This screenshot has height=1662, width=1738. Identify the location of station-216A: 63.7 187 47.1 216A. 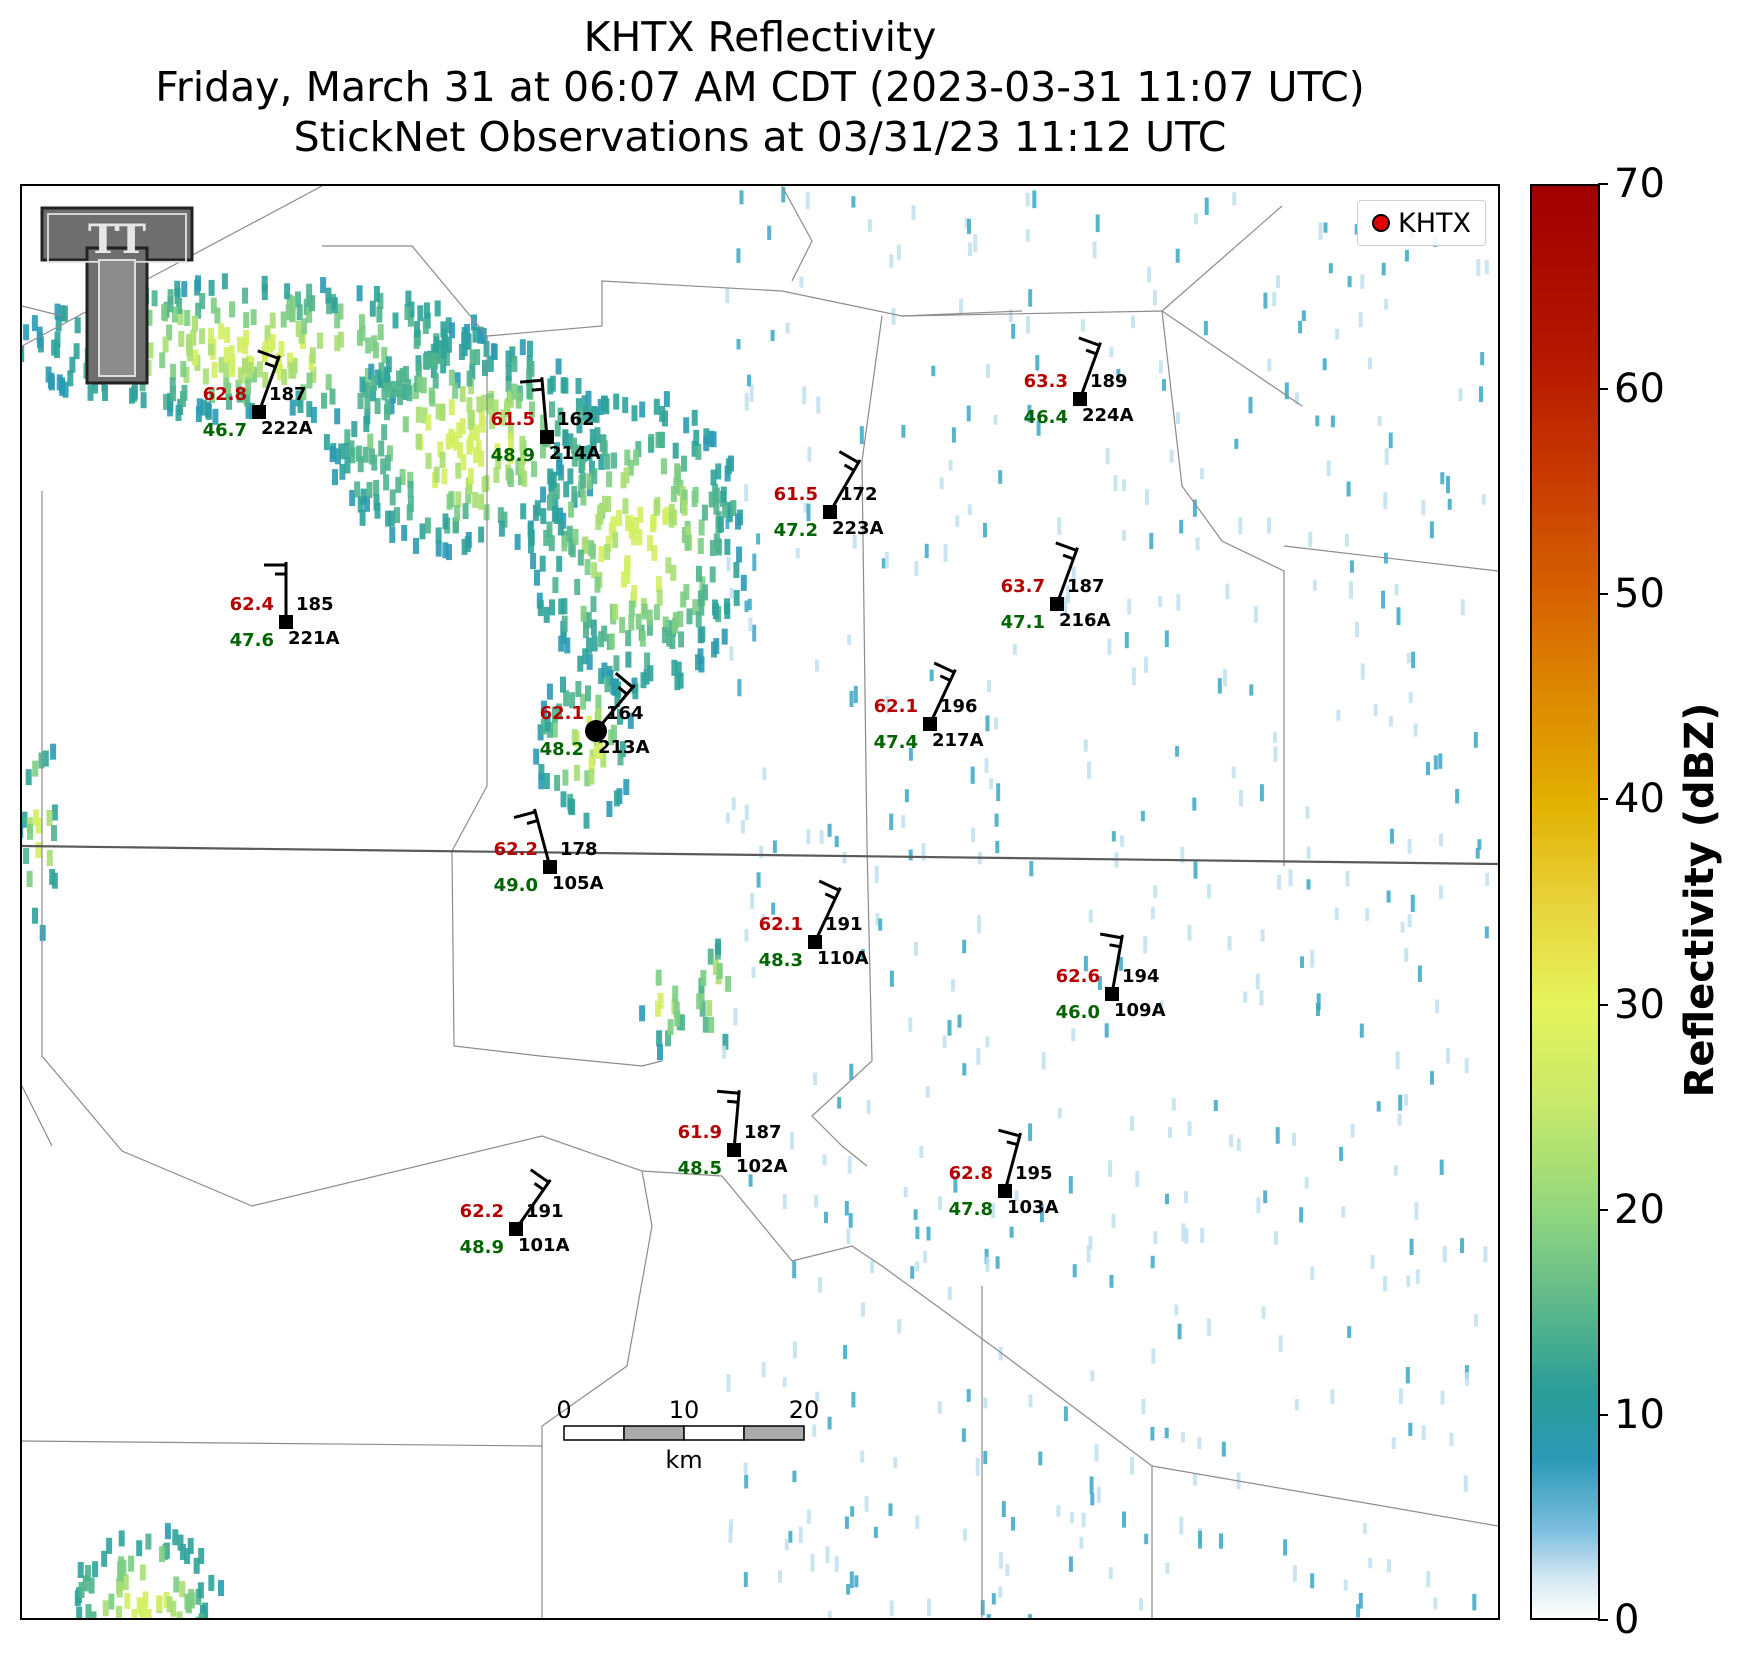
(1056, 587).